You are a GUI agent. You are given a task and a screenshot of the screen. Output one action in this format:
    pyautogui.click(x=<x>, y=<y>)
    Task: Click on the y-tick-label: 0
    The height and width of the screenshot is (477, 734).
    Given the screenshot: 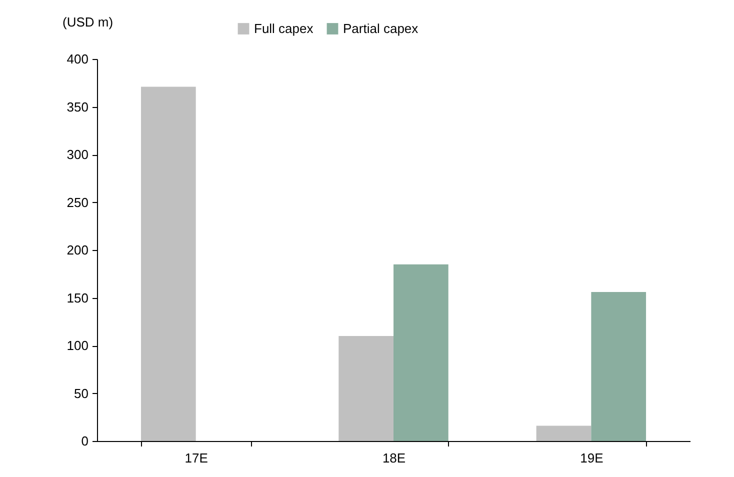 What is the action you would take?
    pyautogui.click(x=84, y=441)
    